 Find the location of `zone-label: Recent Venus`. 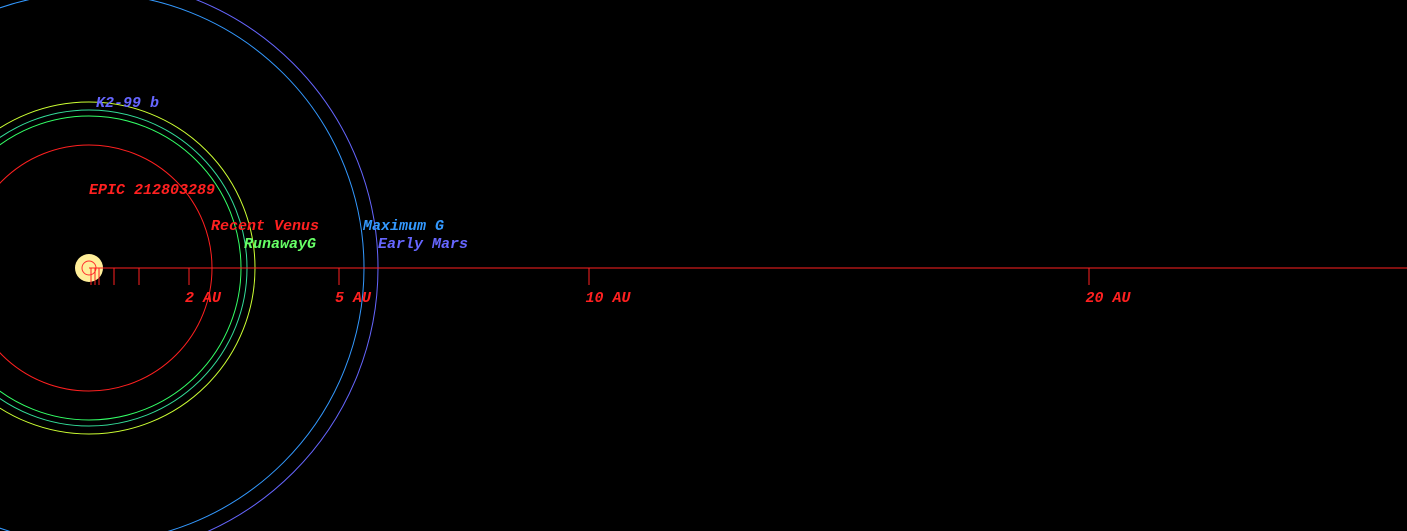

zone-label: Recent Venus is located at coordinates (265, 226).